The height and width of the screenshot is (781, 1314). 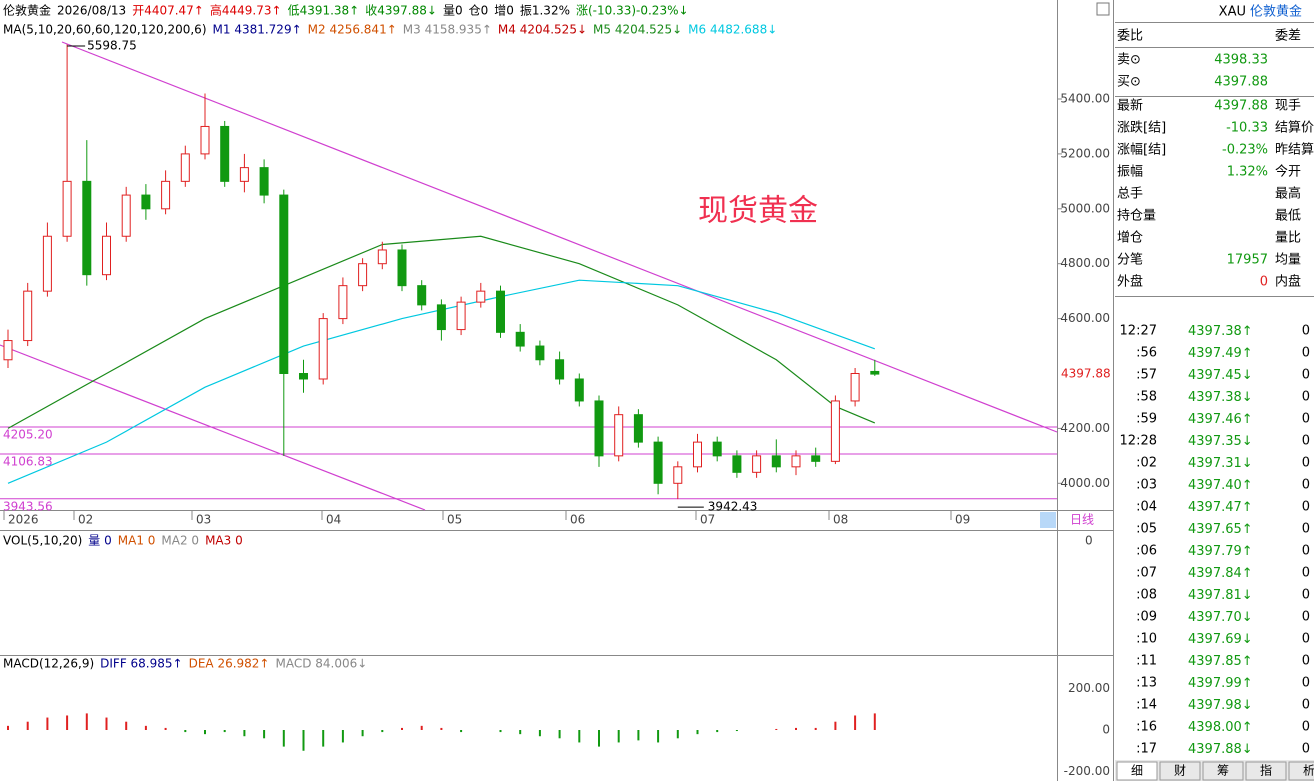 What do you see at coordinates (203, 520) in the screenshot?
I see `date-label: 03` at bounding box center [203, 520].